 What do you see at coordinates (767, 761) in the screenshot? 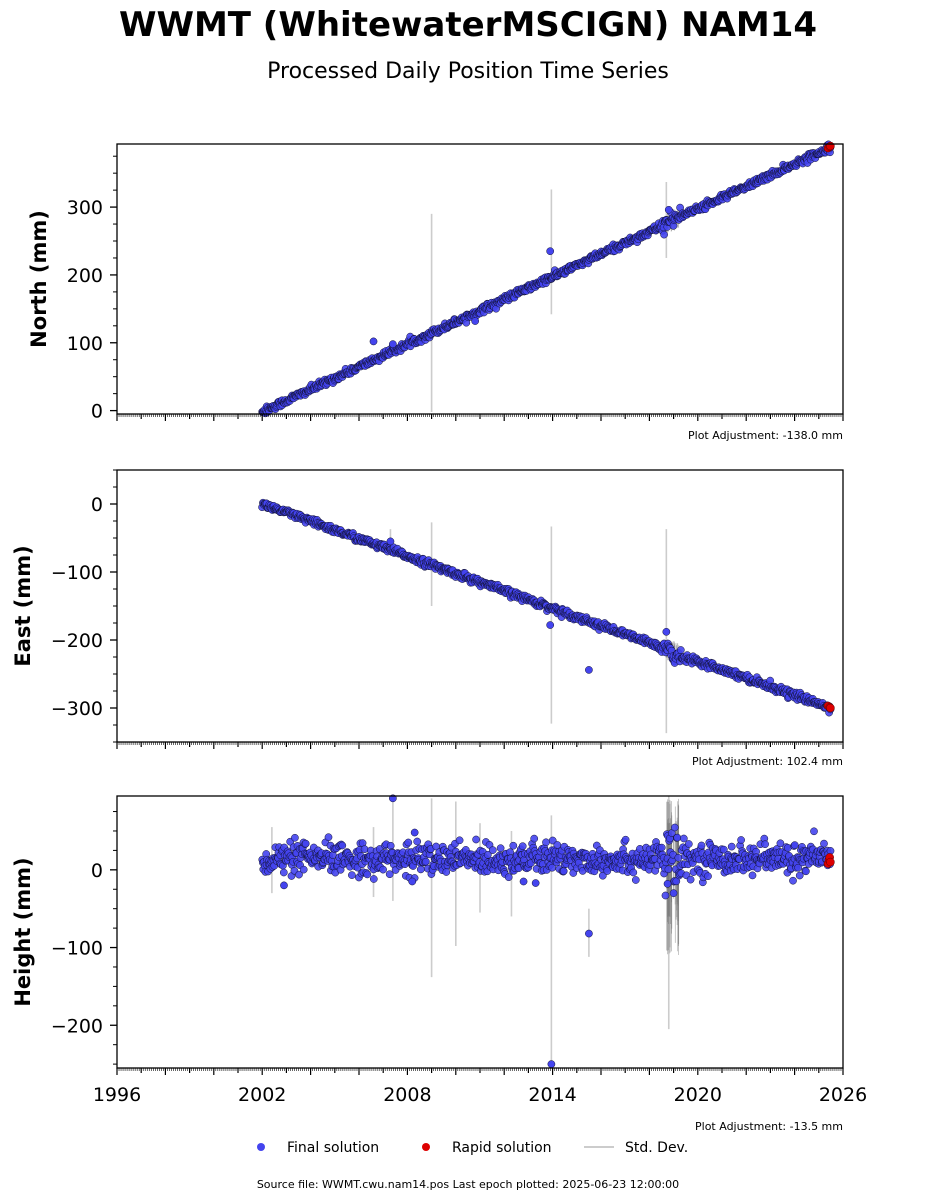
I see `east-plot-adjustment: Plot Adjustment: 102.4 mm` at bounding box center [767, 761].